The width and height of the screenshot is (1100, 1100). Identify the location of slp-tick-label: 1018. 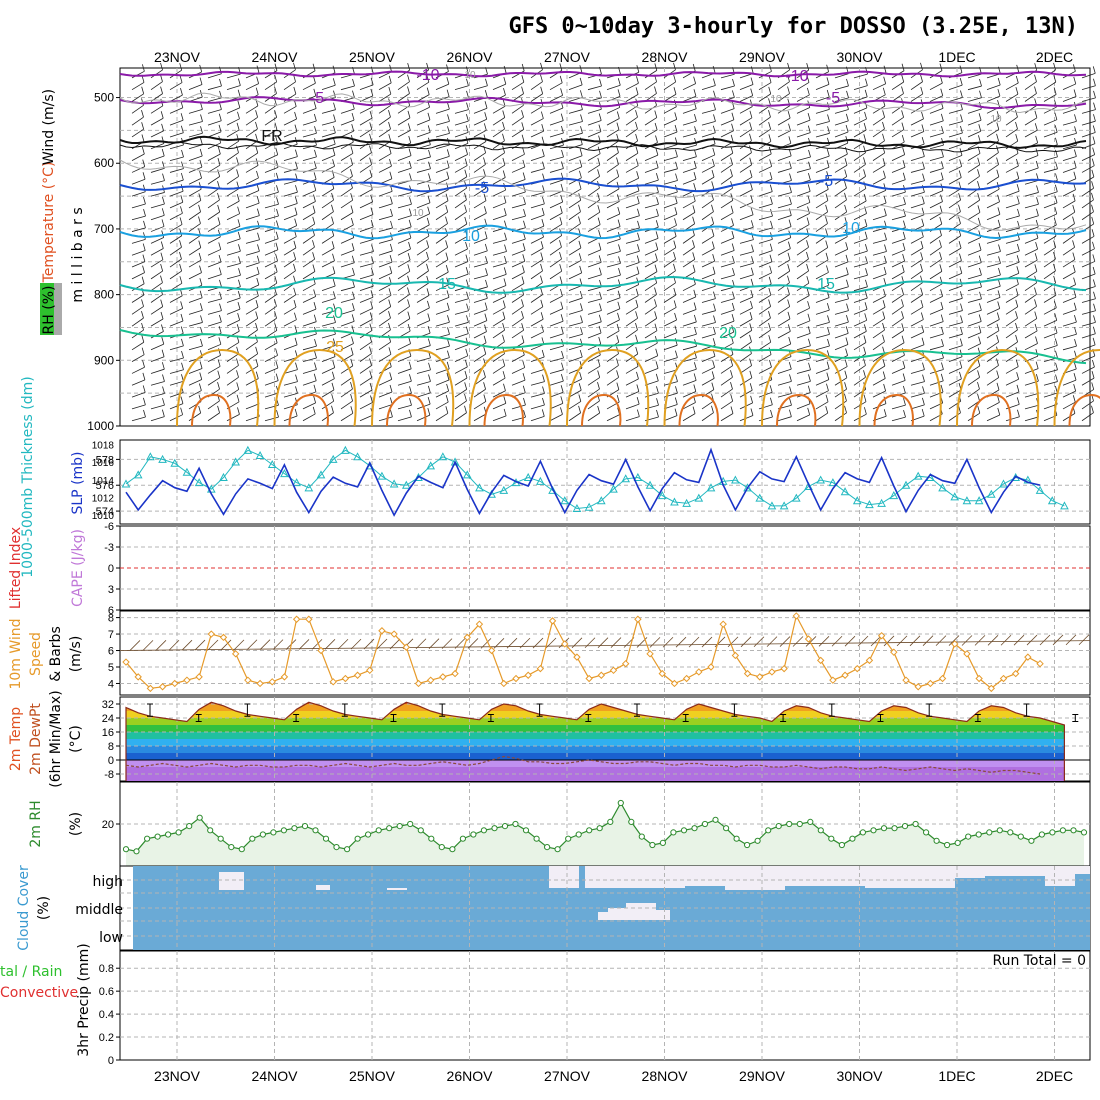
(103, 445).